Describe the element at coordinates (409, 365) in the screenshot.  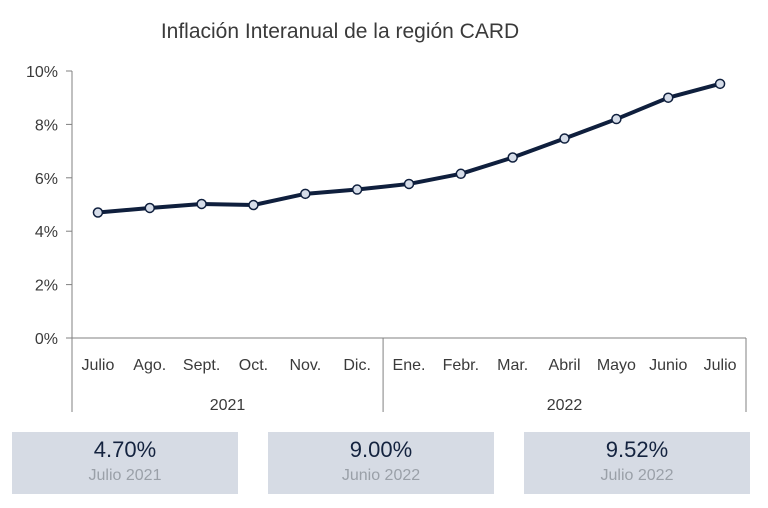
I see `x-tick-label: Ene.` at that location.